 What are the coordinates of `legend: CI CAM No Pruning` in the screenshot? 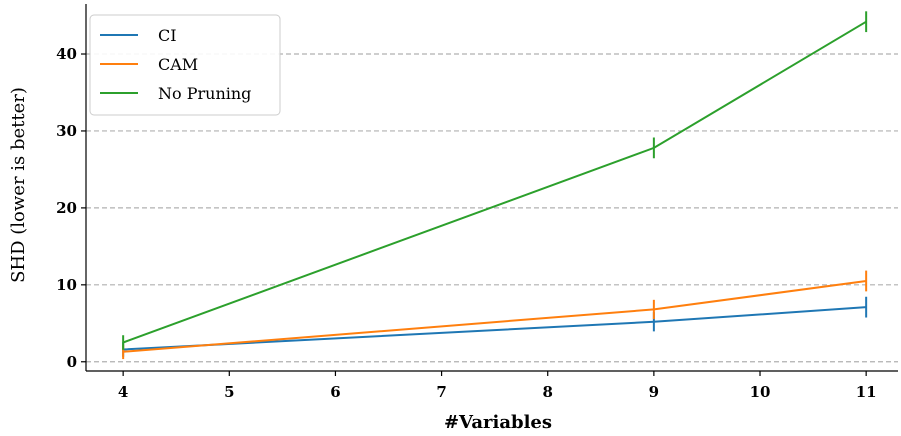 It's located at (185, 65).